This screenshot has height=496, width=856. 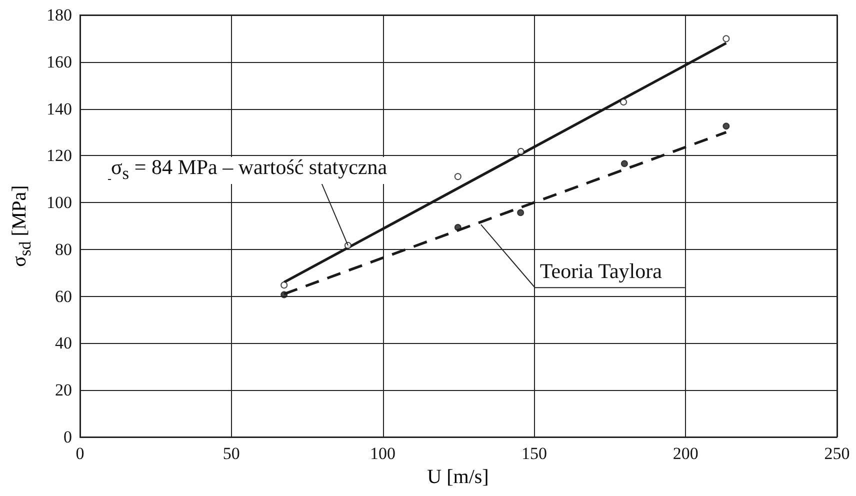 I want to click on y-tick-label: 140, so click(x=59, y=108).